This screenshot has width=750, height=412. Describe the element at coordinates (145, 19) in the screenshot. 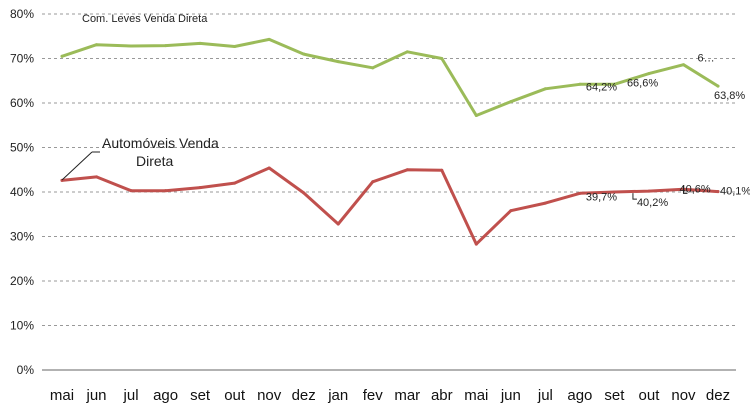

I see `series-label-com-leves: Com. Leves Venda Direta` at that location.